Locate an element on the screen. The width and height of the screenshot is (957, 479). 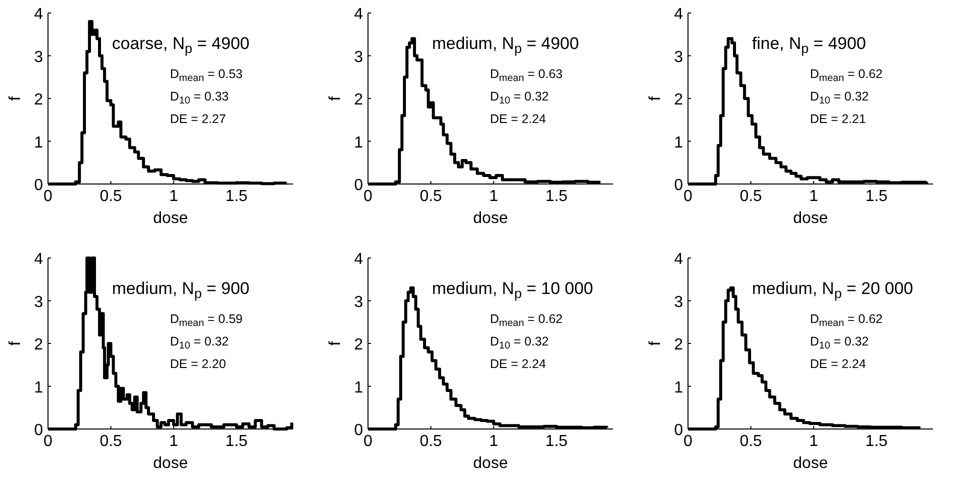
annotation: DE = 2.27 is located at coordinates (198, 119).